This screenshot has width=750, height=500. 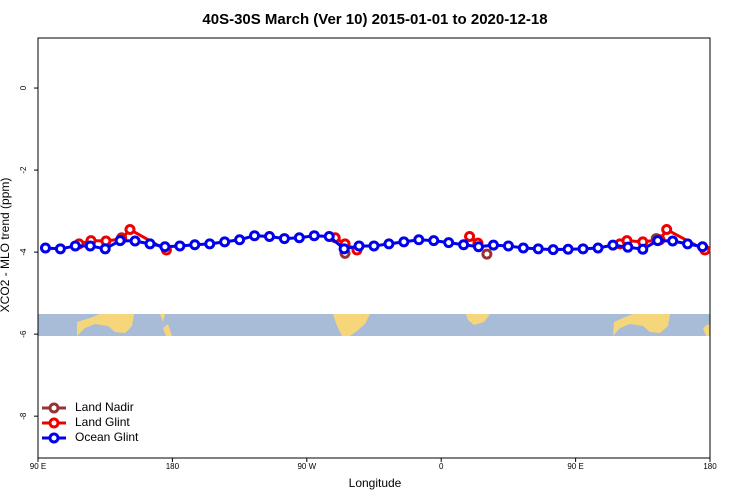 What do you see at coordinates (374, 325) in the screenshot?
I see `map-strip` at bounding box center [374, 325].